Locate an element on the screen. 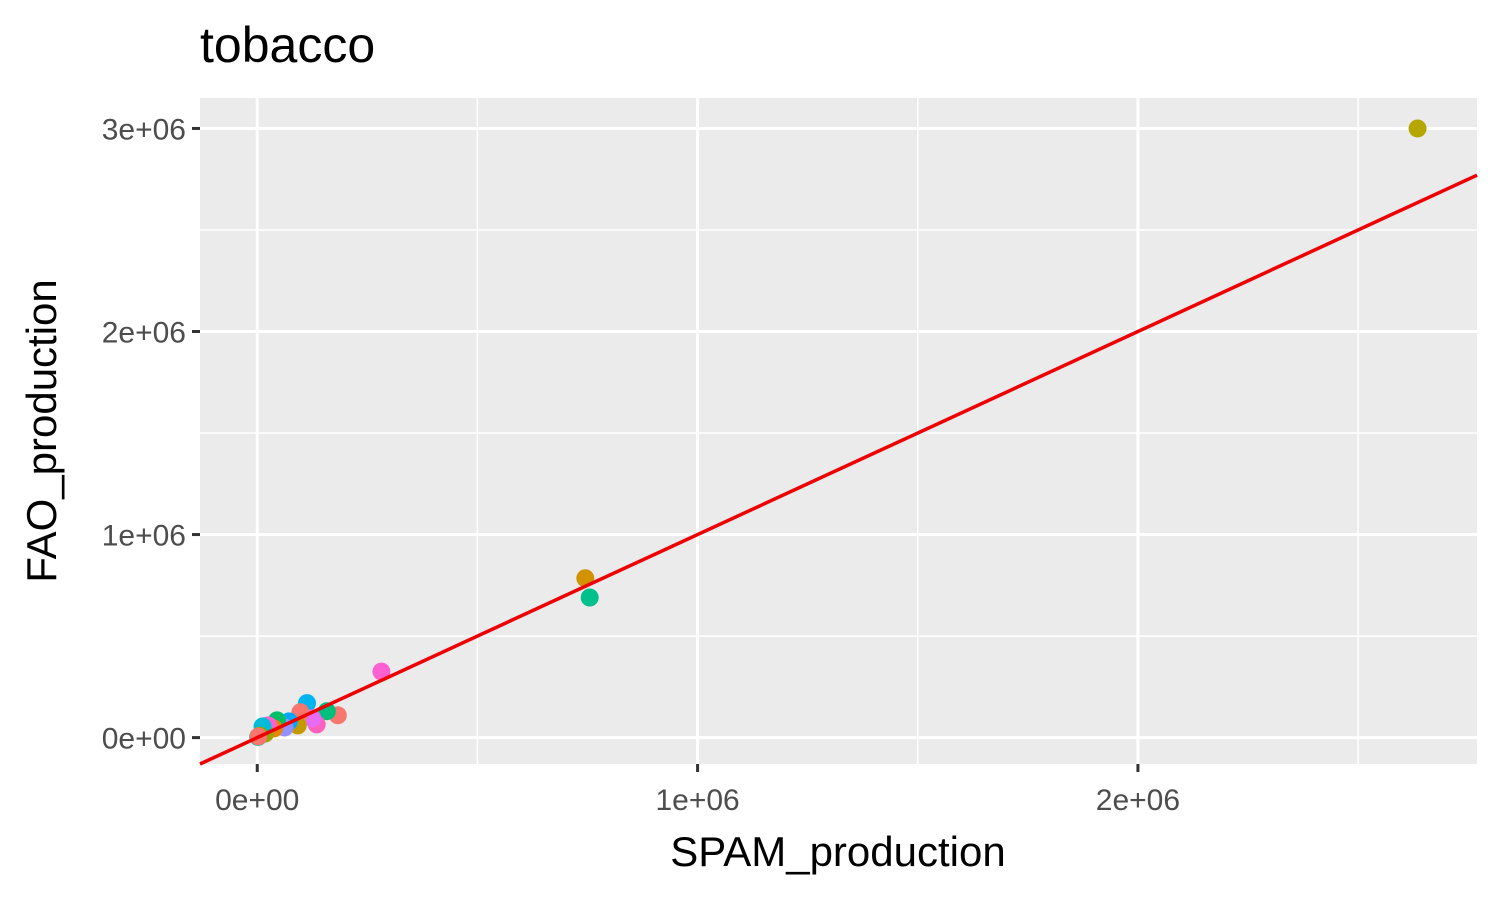 The height and width of the screenshot is (900, 1500). x-tick-label: 1e+06 is located at coordinates (697, 800).